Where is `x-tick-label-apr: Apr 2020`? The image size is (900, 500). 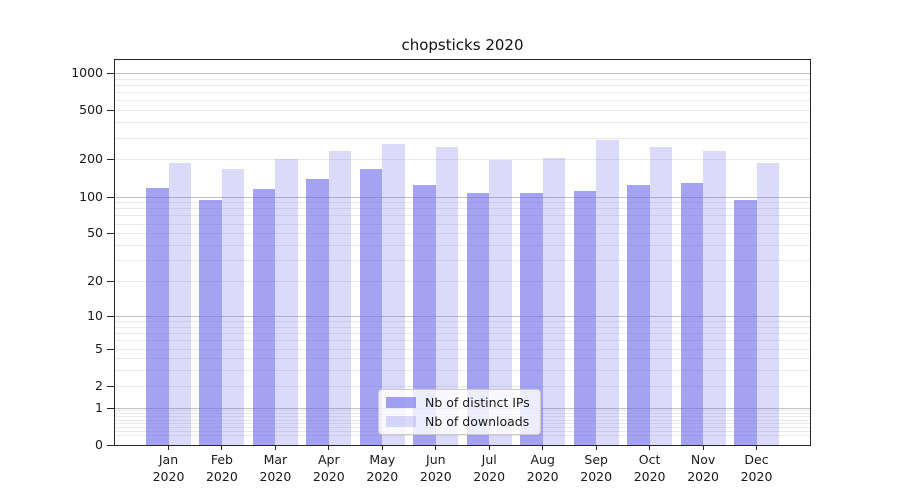 x-tick-label-apr: Apr 2020 is located at coordinates (329, 468).